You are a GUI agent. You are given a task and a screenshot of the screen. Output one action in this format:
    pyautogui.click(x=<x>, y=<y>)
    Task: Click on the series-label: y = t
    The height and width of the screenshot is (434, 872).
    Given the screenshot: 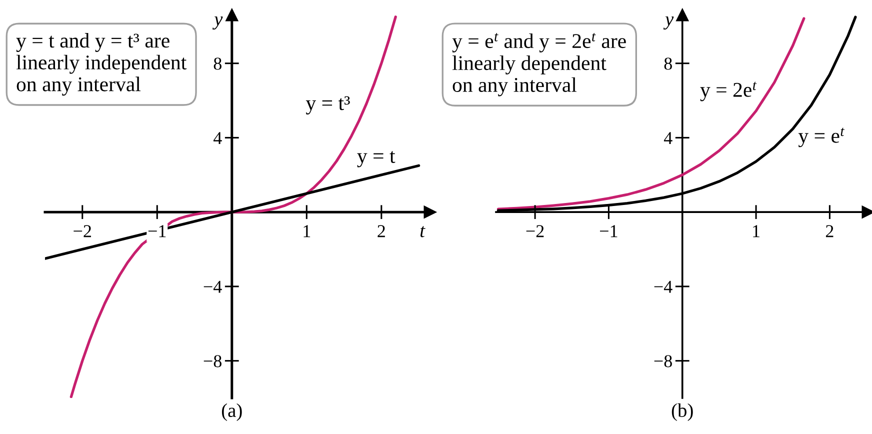 What is the action you would take?
    pyautogui.click(x=376, y=159)
    